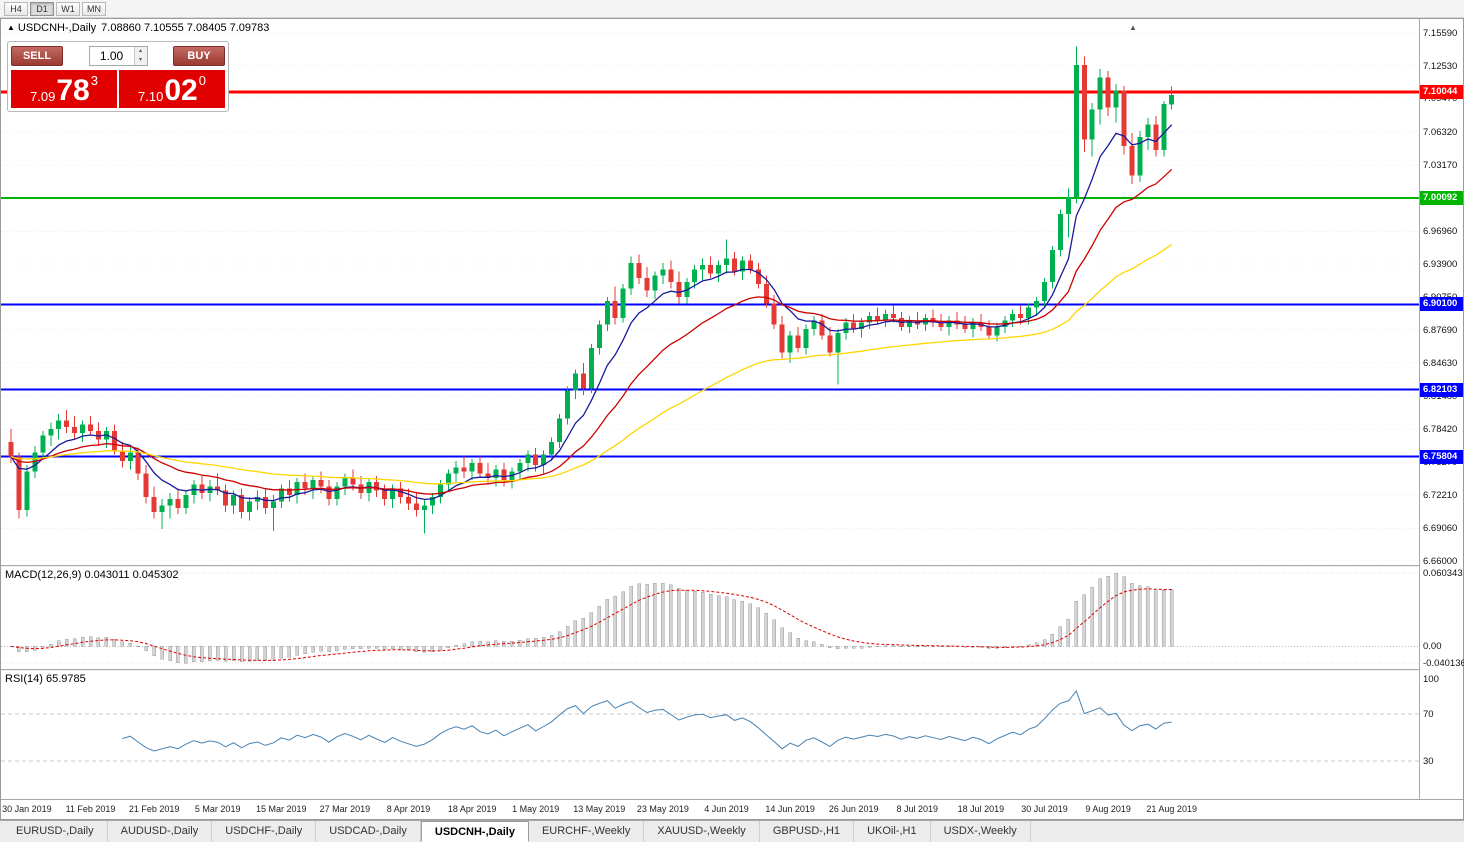 The width and height of the screenshot is (1464, 842). Describe the element at coordinates (1443, 573) in the screenshot. I see `macd-tick-label: 0.060343` at that location.